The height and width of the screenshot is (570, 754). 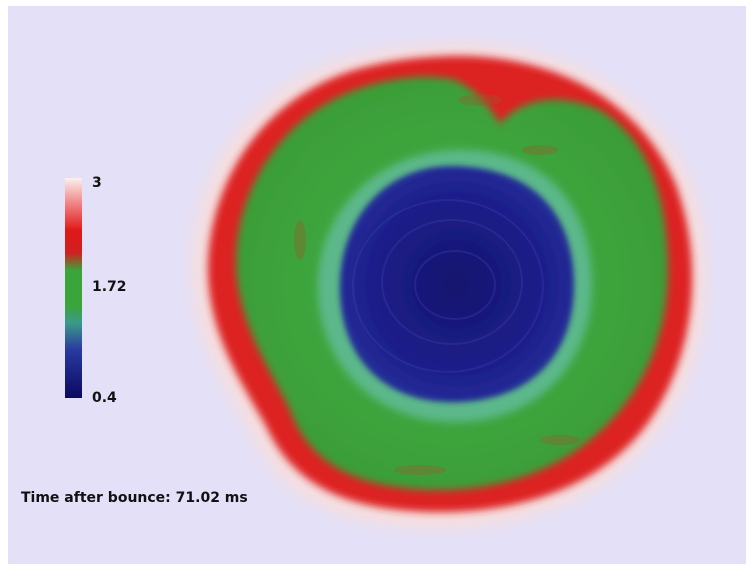 I want to click on colorbar-mid-label: 1.72, so click(x=109, y=287).